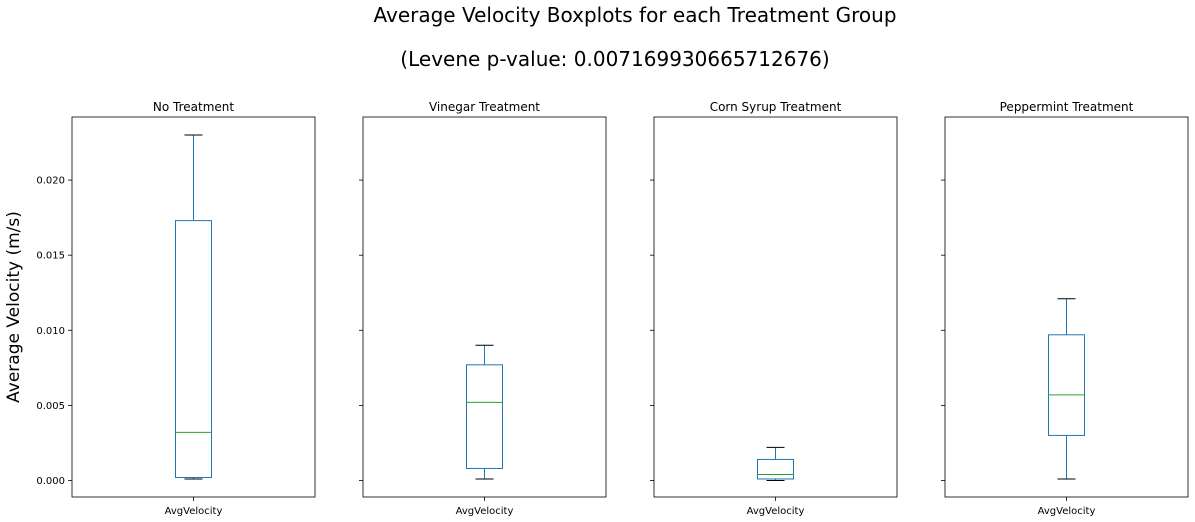 The width and height of the screenshot is (1195, 522). Describe the element at coordinates (50, 181) in the screenshot. I see `y-tick-label: 0.020` at that location.